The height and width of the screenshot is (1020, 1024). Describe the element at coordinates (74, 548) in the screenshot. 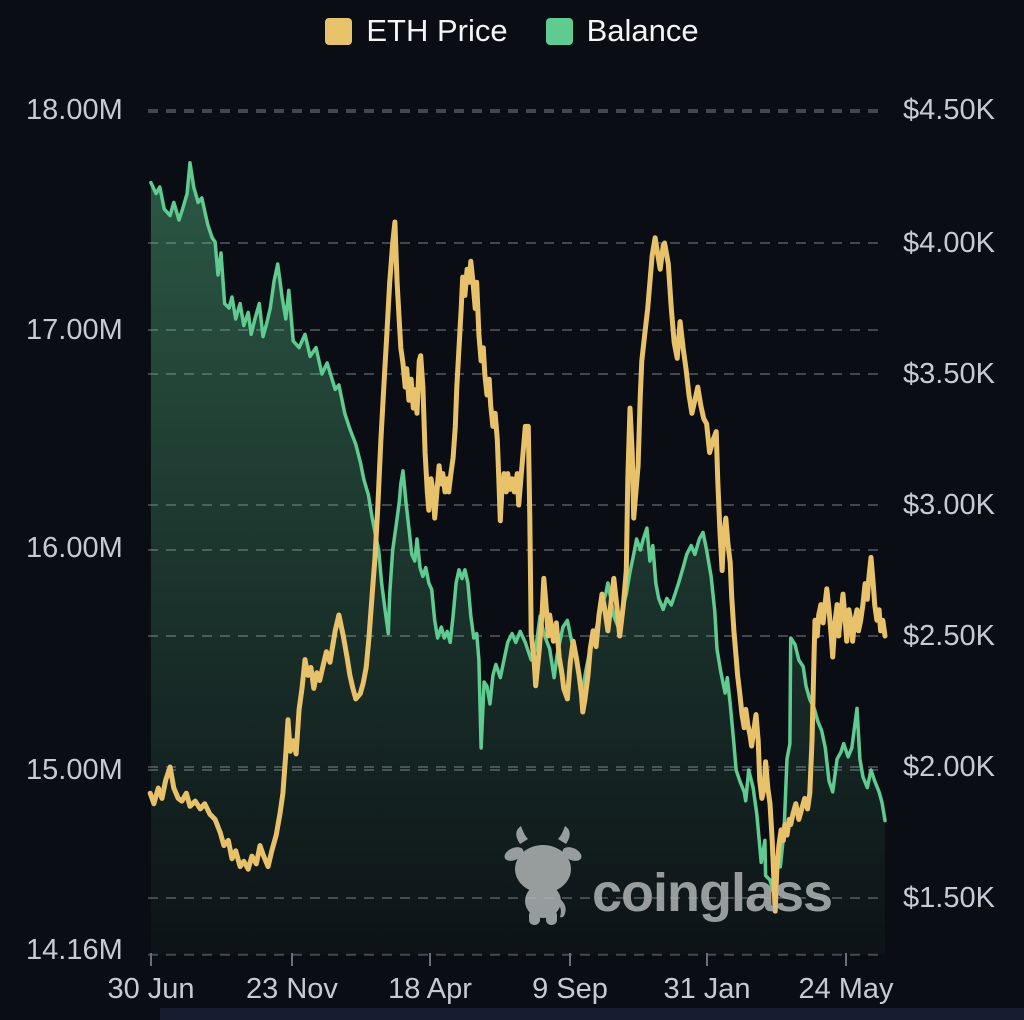

I see `left-axis-tick-16m: 16.00M` at that location.